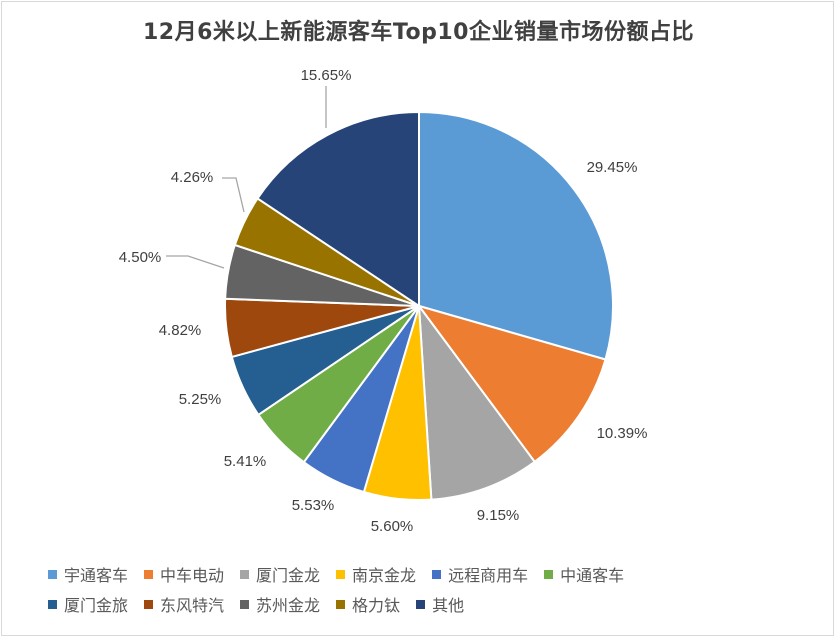 The width and height of the screenshot is (837, 639). I want to click on legend-item: 南京金龙, so click(376, 574).